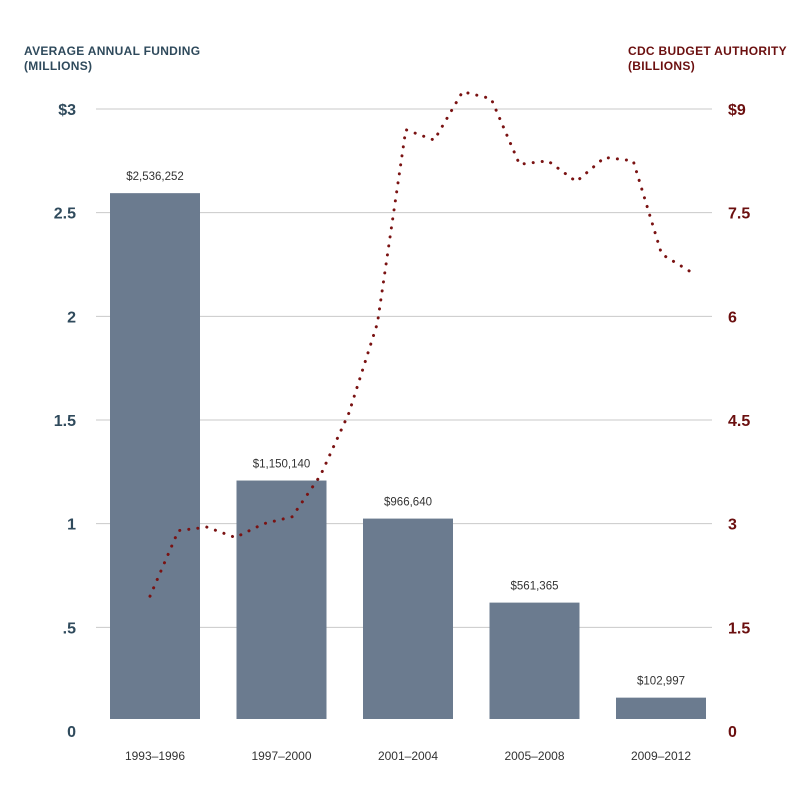  What do you see at coordinates (534, 756) in the screenshot?
I see `category-label: 2005–2008` at bounding box center [534, 756].